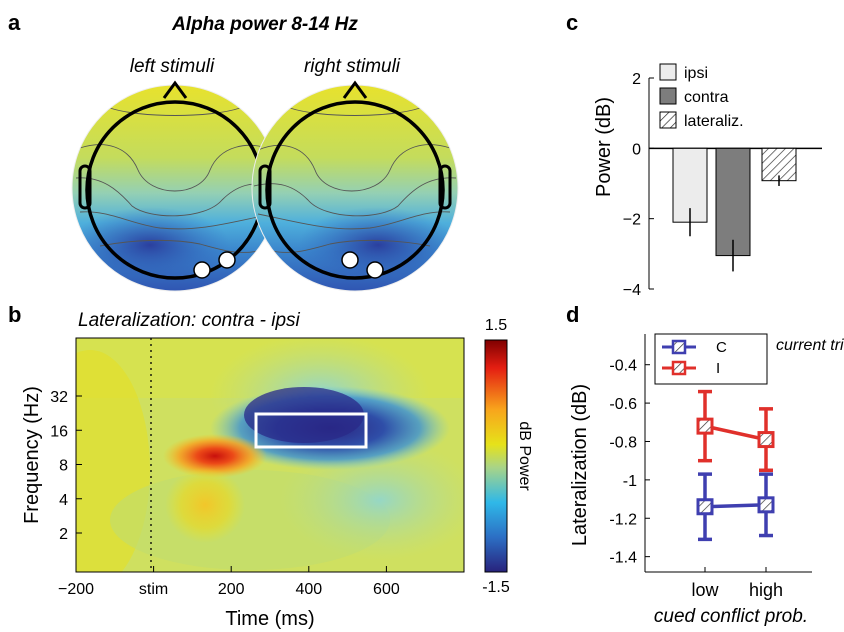  What do you see at coordinates (524, 456) in the screenshot?
I see `colorbar-label: dB Power` at bounding box center [524, 456].